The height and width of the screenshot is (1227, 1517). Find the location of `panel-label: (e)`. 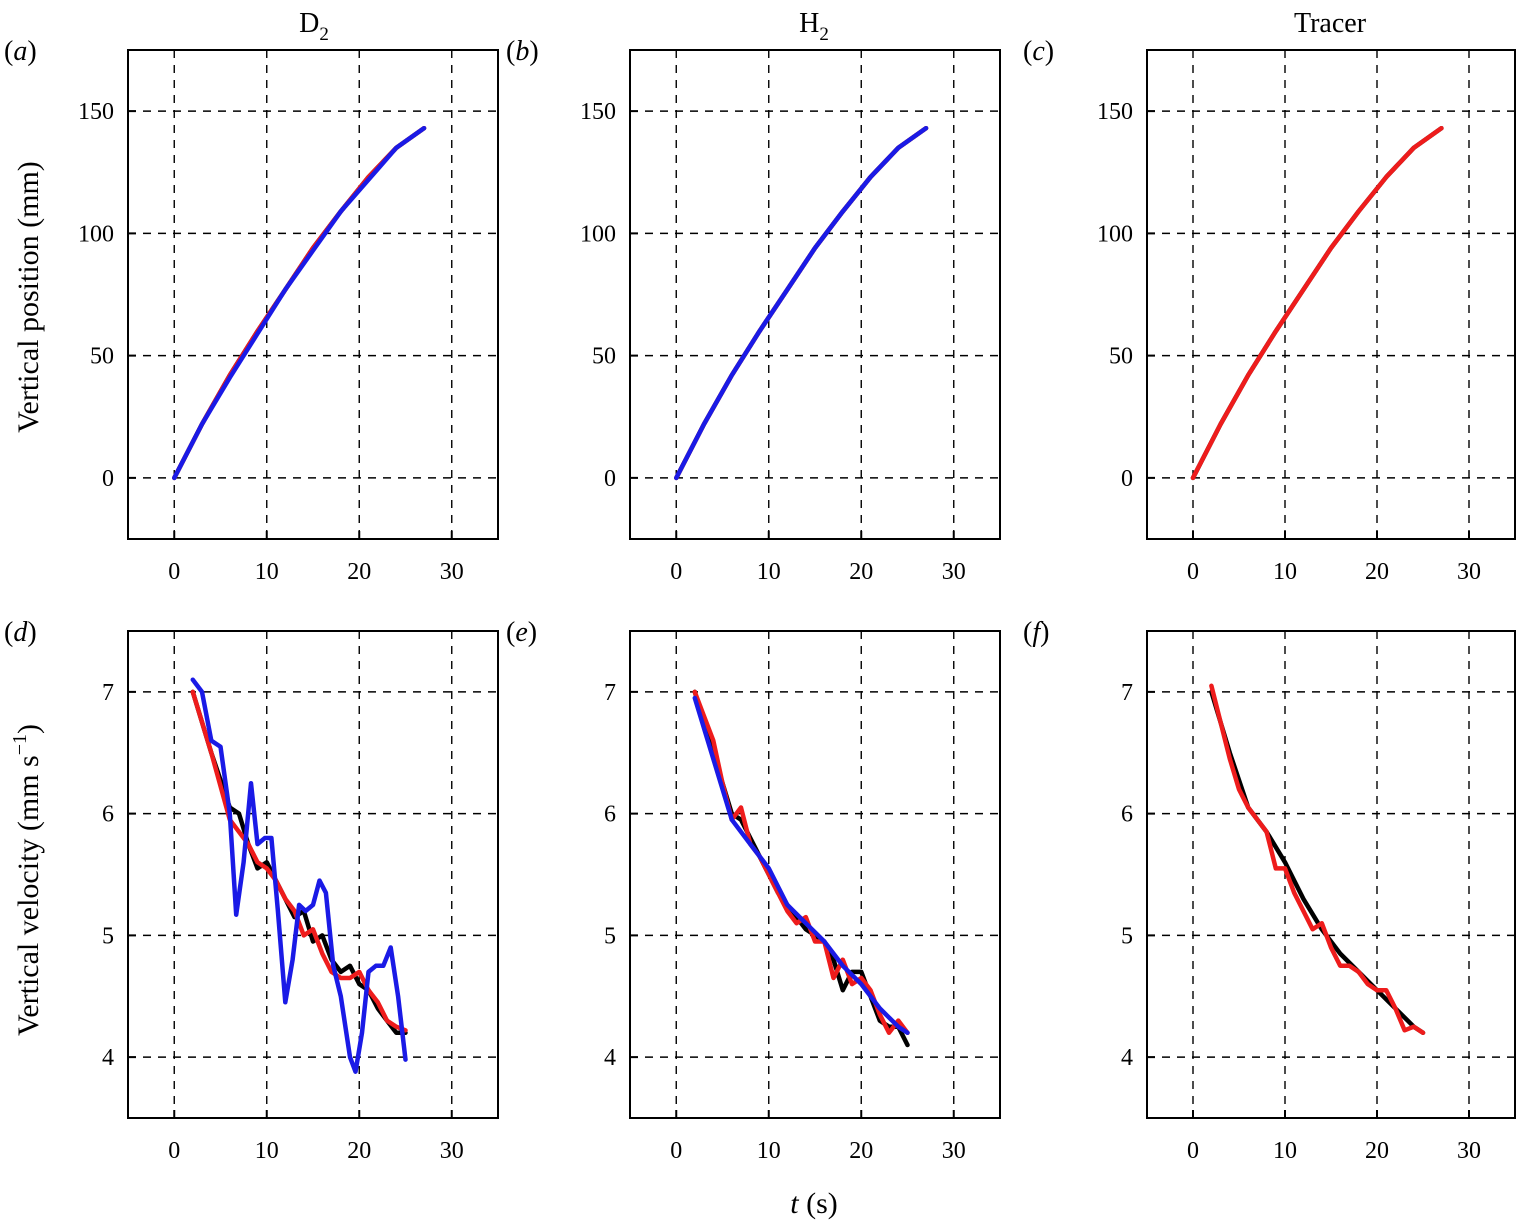

panel-label: (e) is located at coordinates (521, 632).